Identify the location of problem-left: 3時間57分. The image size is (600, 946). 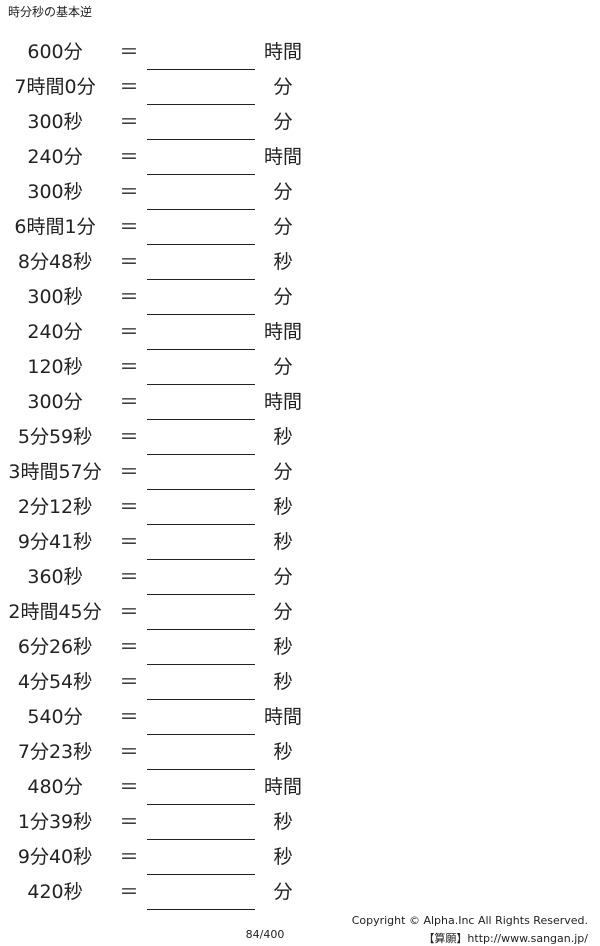
(55, 472).